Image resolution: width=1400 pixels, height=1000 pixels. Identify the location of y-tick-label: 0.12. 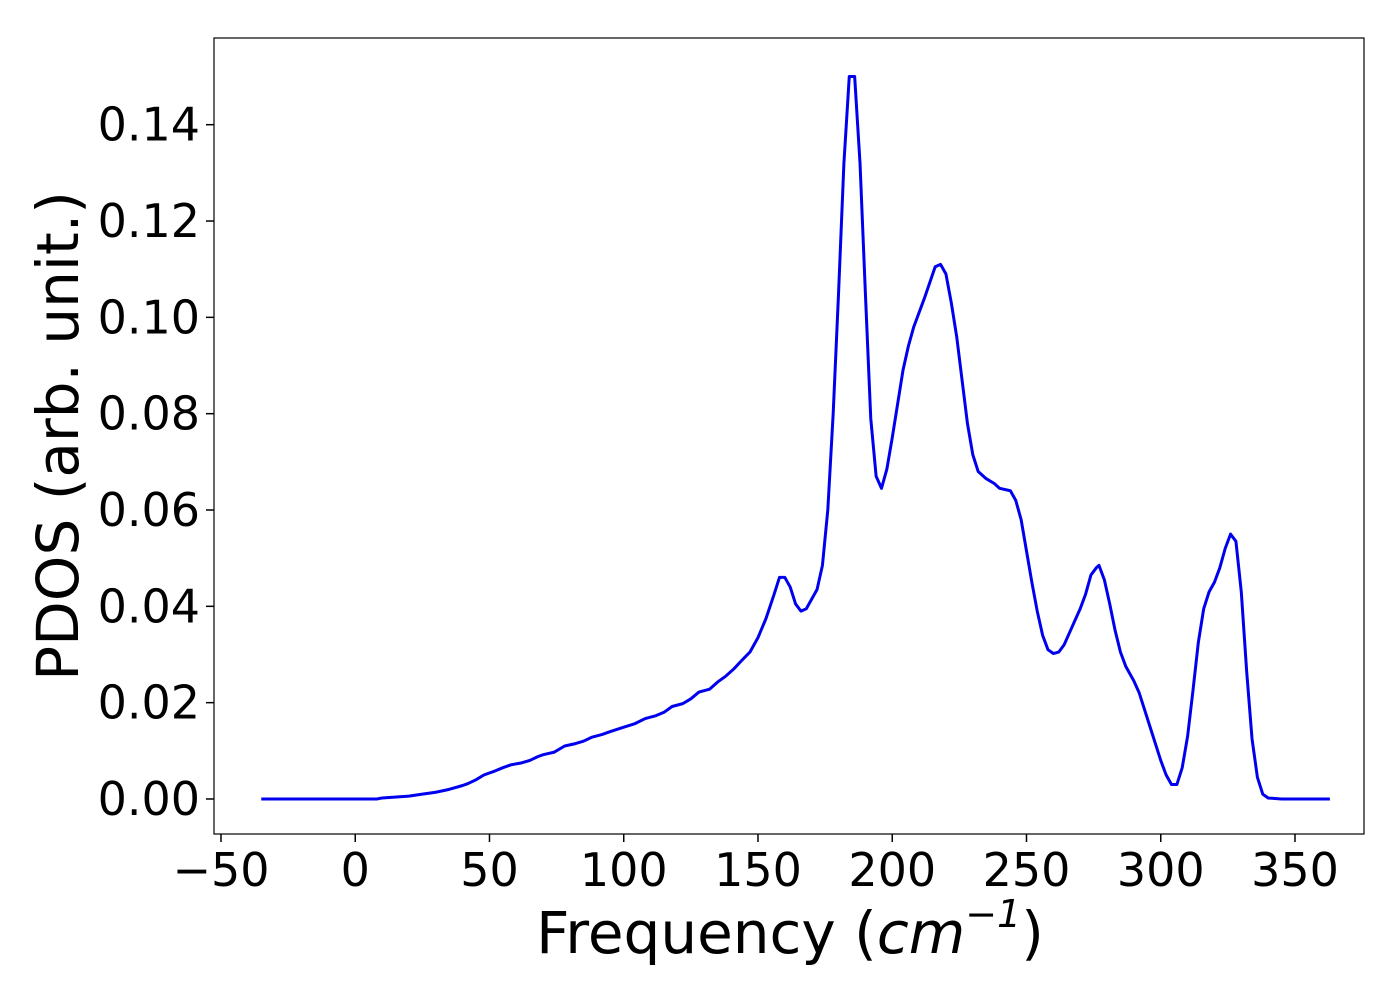
(149, 221).